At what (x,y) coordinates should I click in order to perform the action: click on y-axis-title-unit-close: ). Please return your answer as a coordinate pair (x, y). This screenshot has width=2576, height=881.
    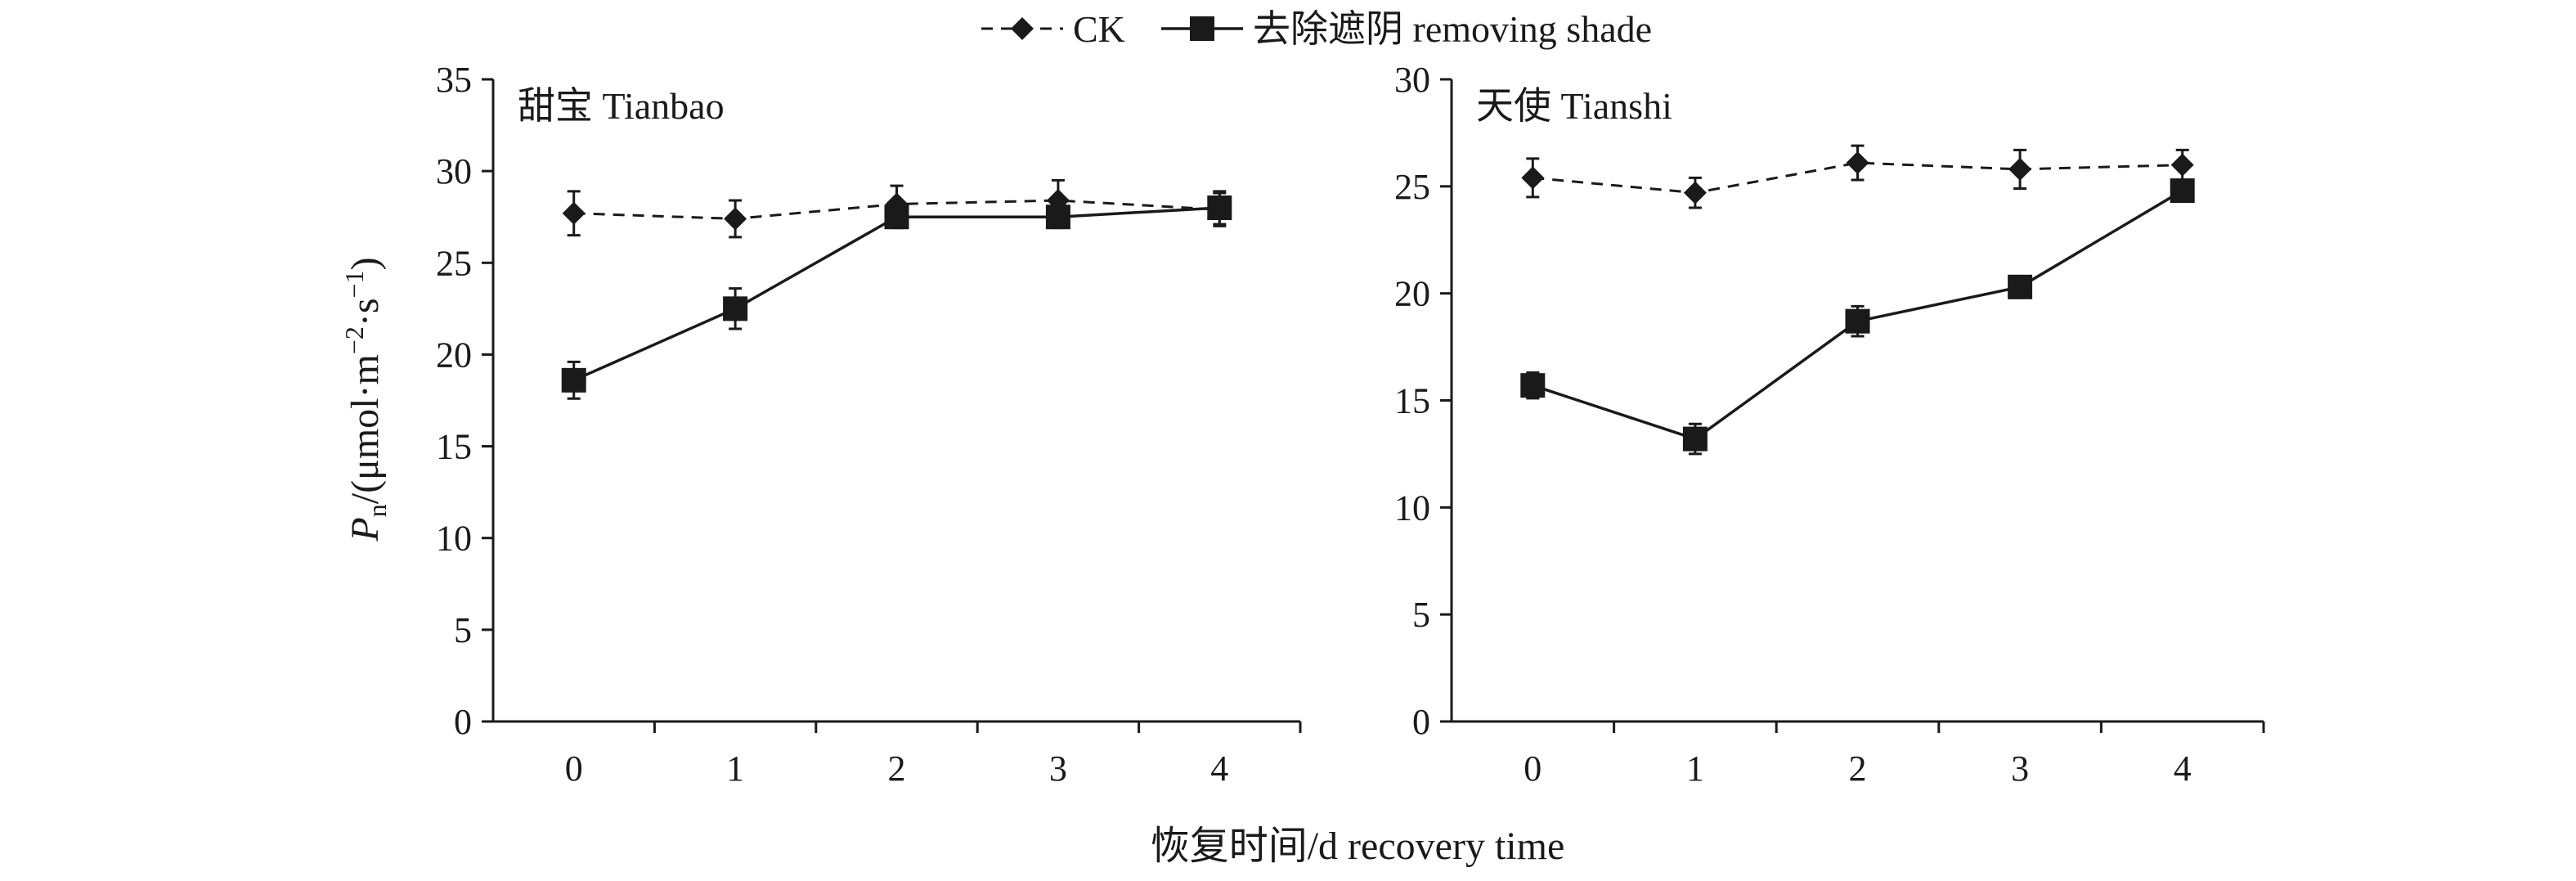
    Looking at the image, I should click on (365, 264).